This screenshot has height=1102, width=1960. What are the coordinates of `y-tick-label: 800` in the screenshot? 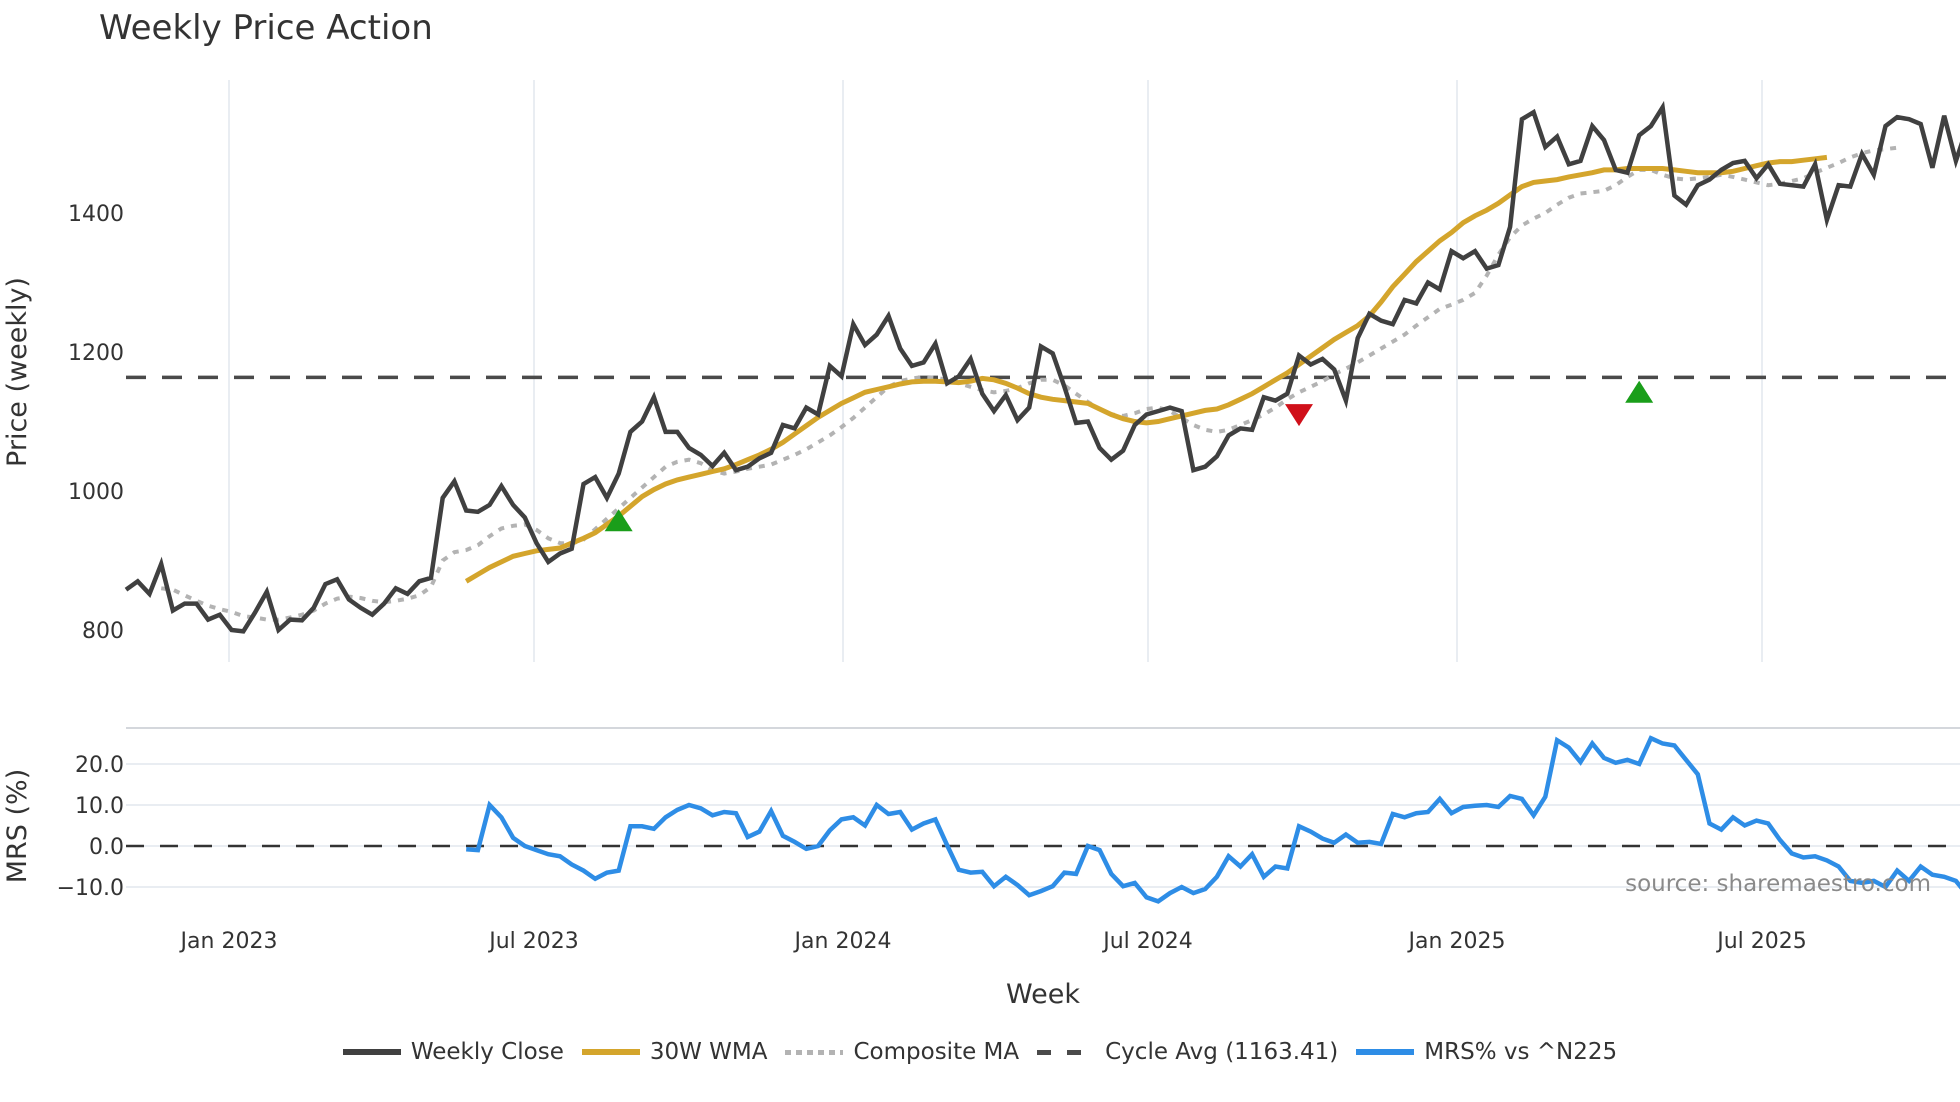 It's located at (103, 631).